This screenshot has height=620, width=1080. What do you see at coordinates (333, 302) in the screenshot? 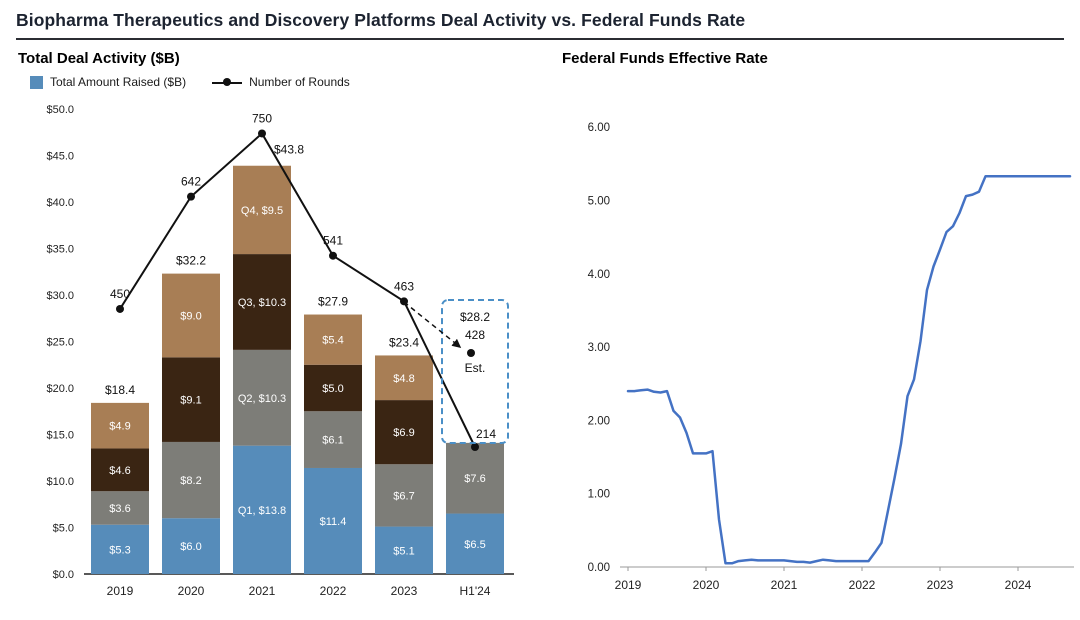
I see `bar-total-label: $27.9` at bounding box center [333, 302].